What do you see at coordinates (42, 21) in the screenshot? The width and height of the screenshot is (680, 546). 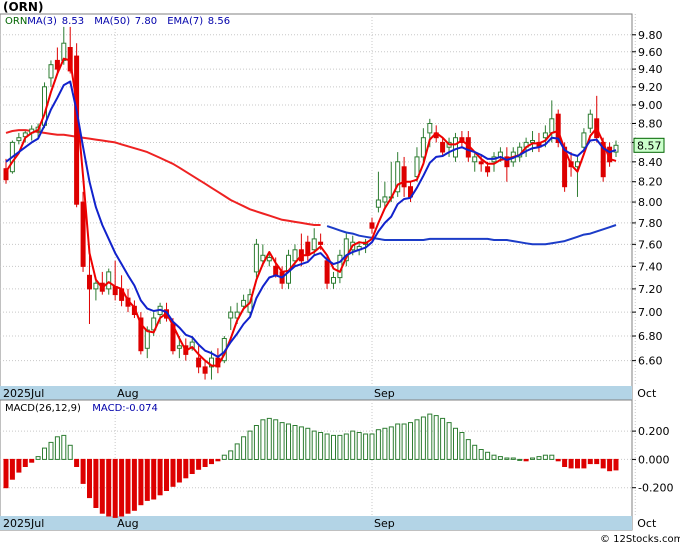 I see `price-legend-label: MA(3)` at bounding box center [42, 21].